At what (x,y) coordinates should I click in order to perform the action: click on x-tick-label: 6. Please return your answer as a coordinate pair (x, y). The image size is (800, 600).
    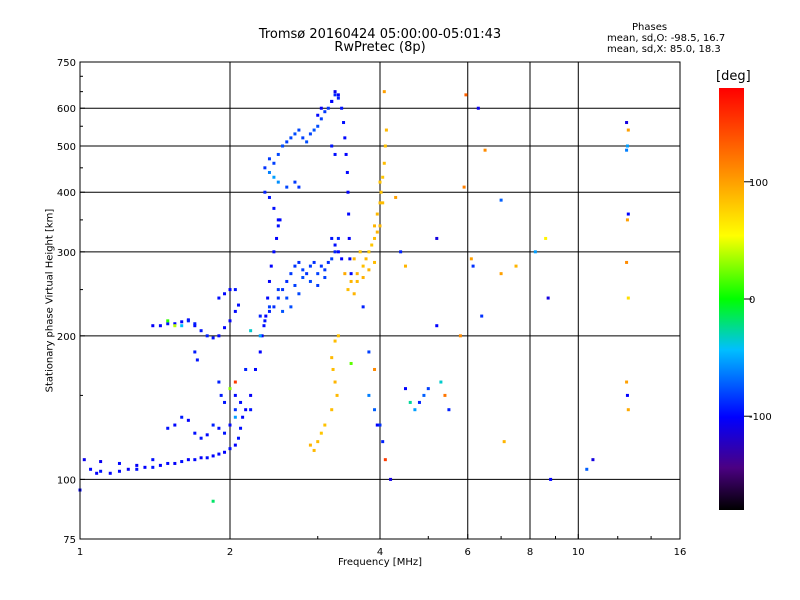
    Looking at the image, I should click on (468, 552).